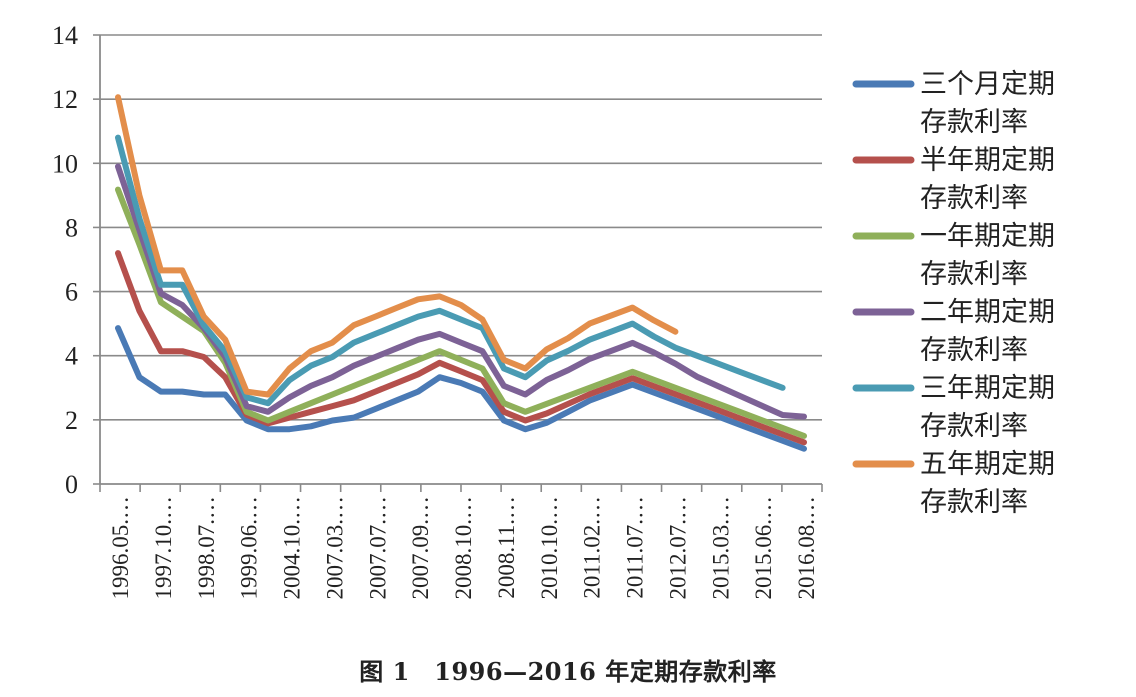  I want to click on legend-label: 三个月定期存款利率, so click(987, 103).